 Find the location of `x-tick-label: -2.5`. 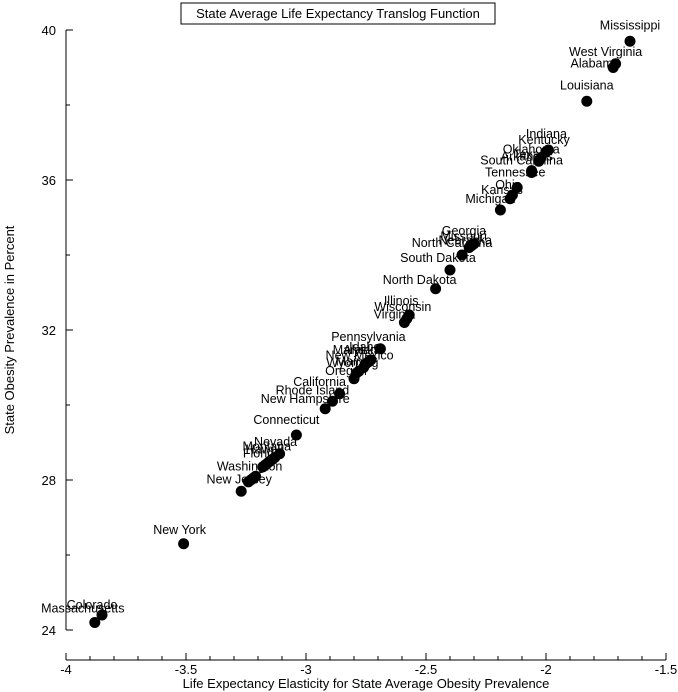

x-tick-label: -2.5 is located at coordinates (426, 669).